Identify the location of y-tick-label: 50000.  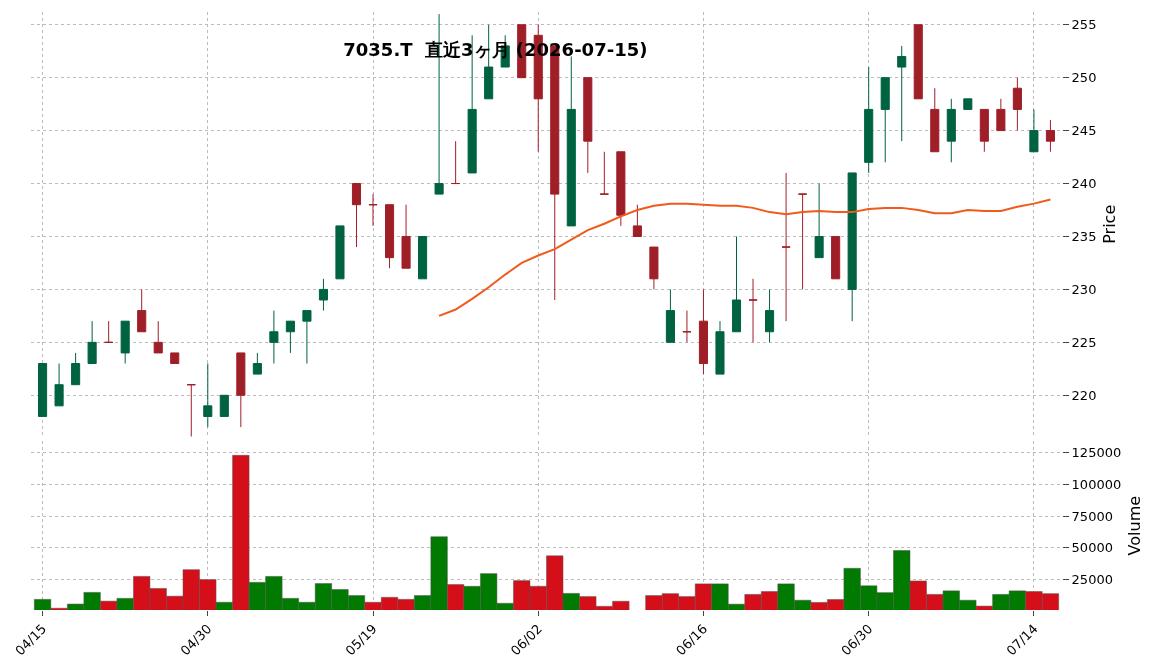
(1092, 548).